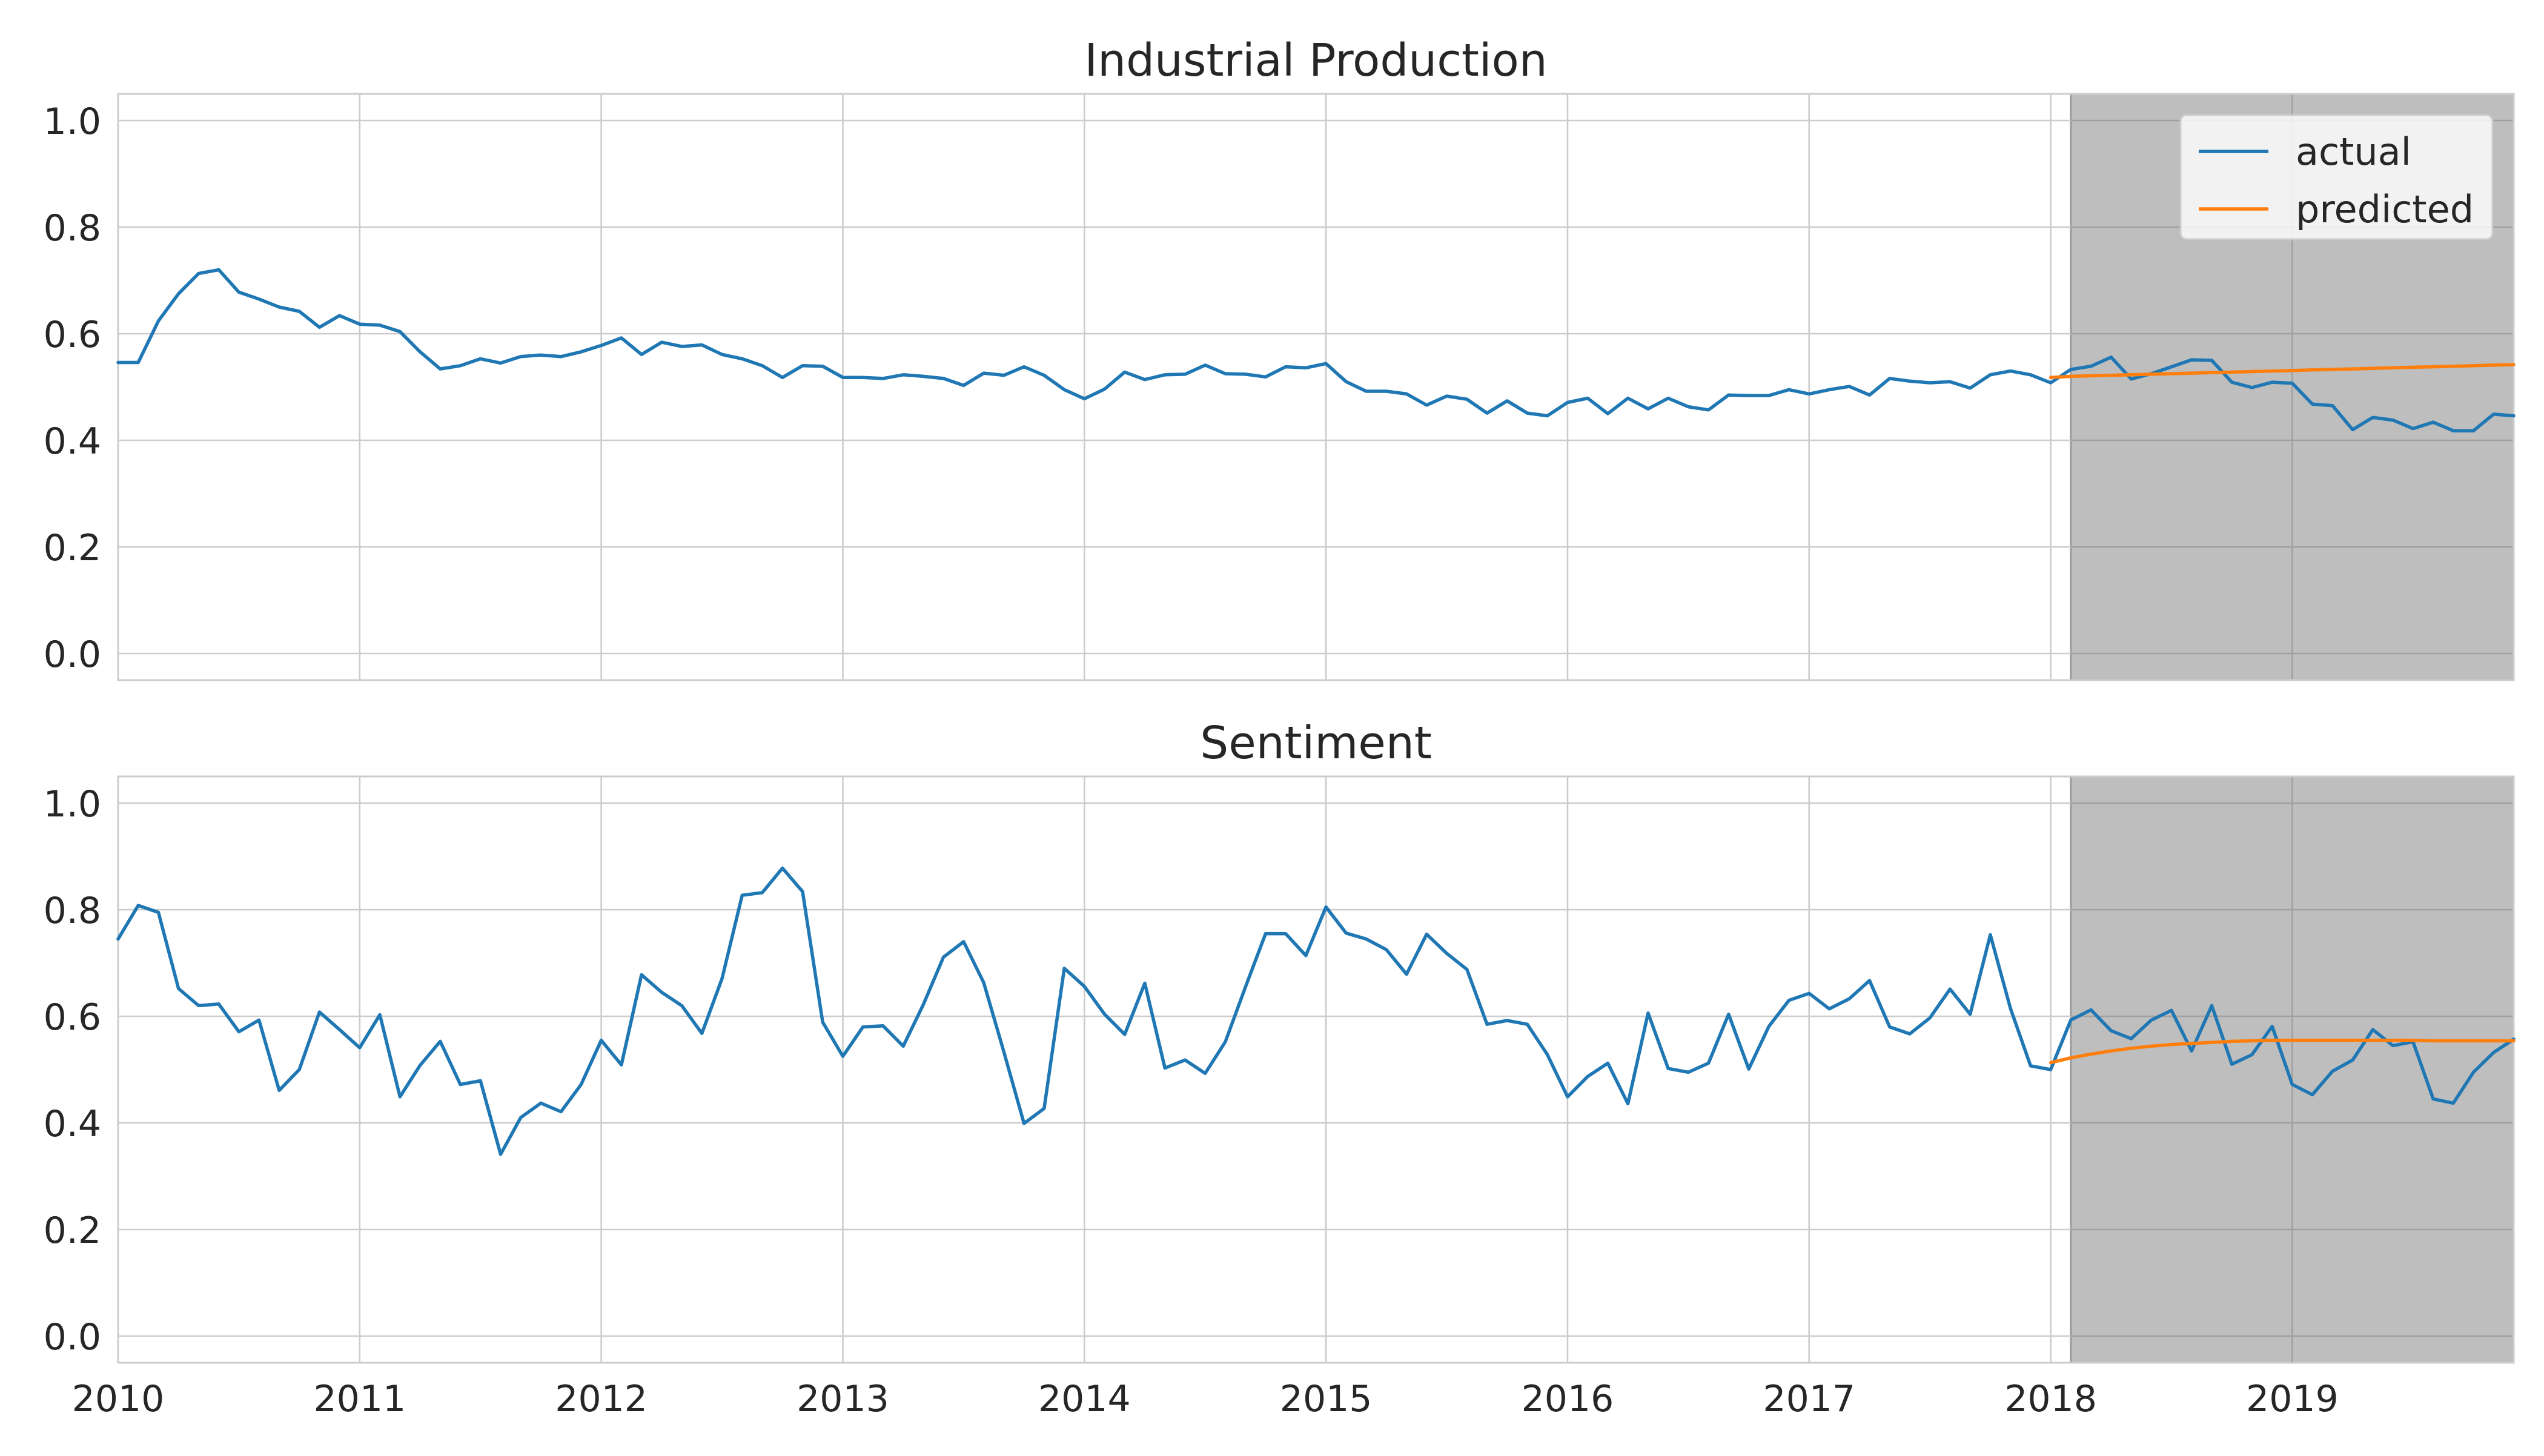 This screenshot has width=2544, height=1456. What do you see at coordinates (359, 1399) in the screenshot?
I see `x-tick-label: 2011` at bounding box center [359, 1399].